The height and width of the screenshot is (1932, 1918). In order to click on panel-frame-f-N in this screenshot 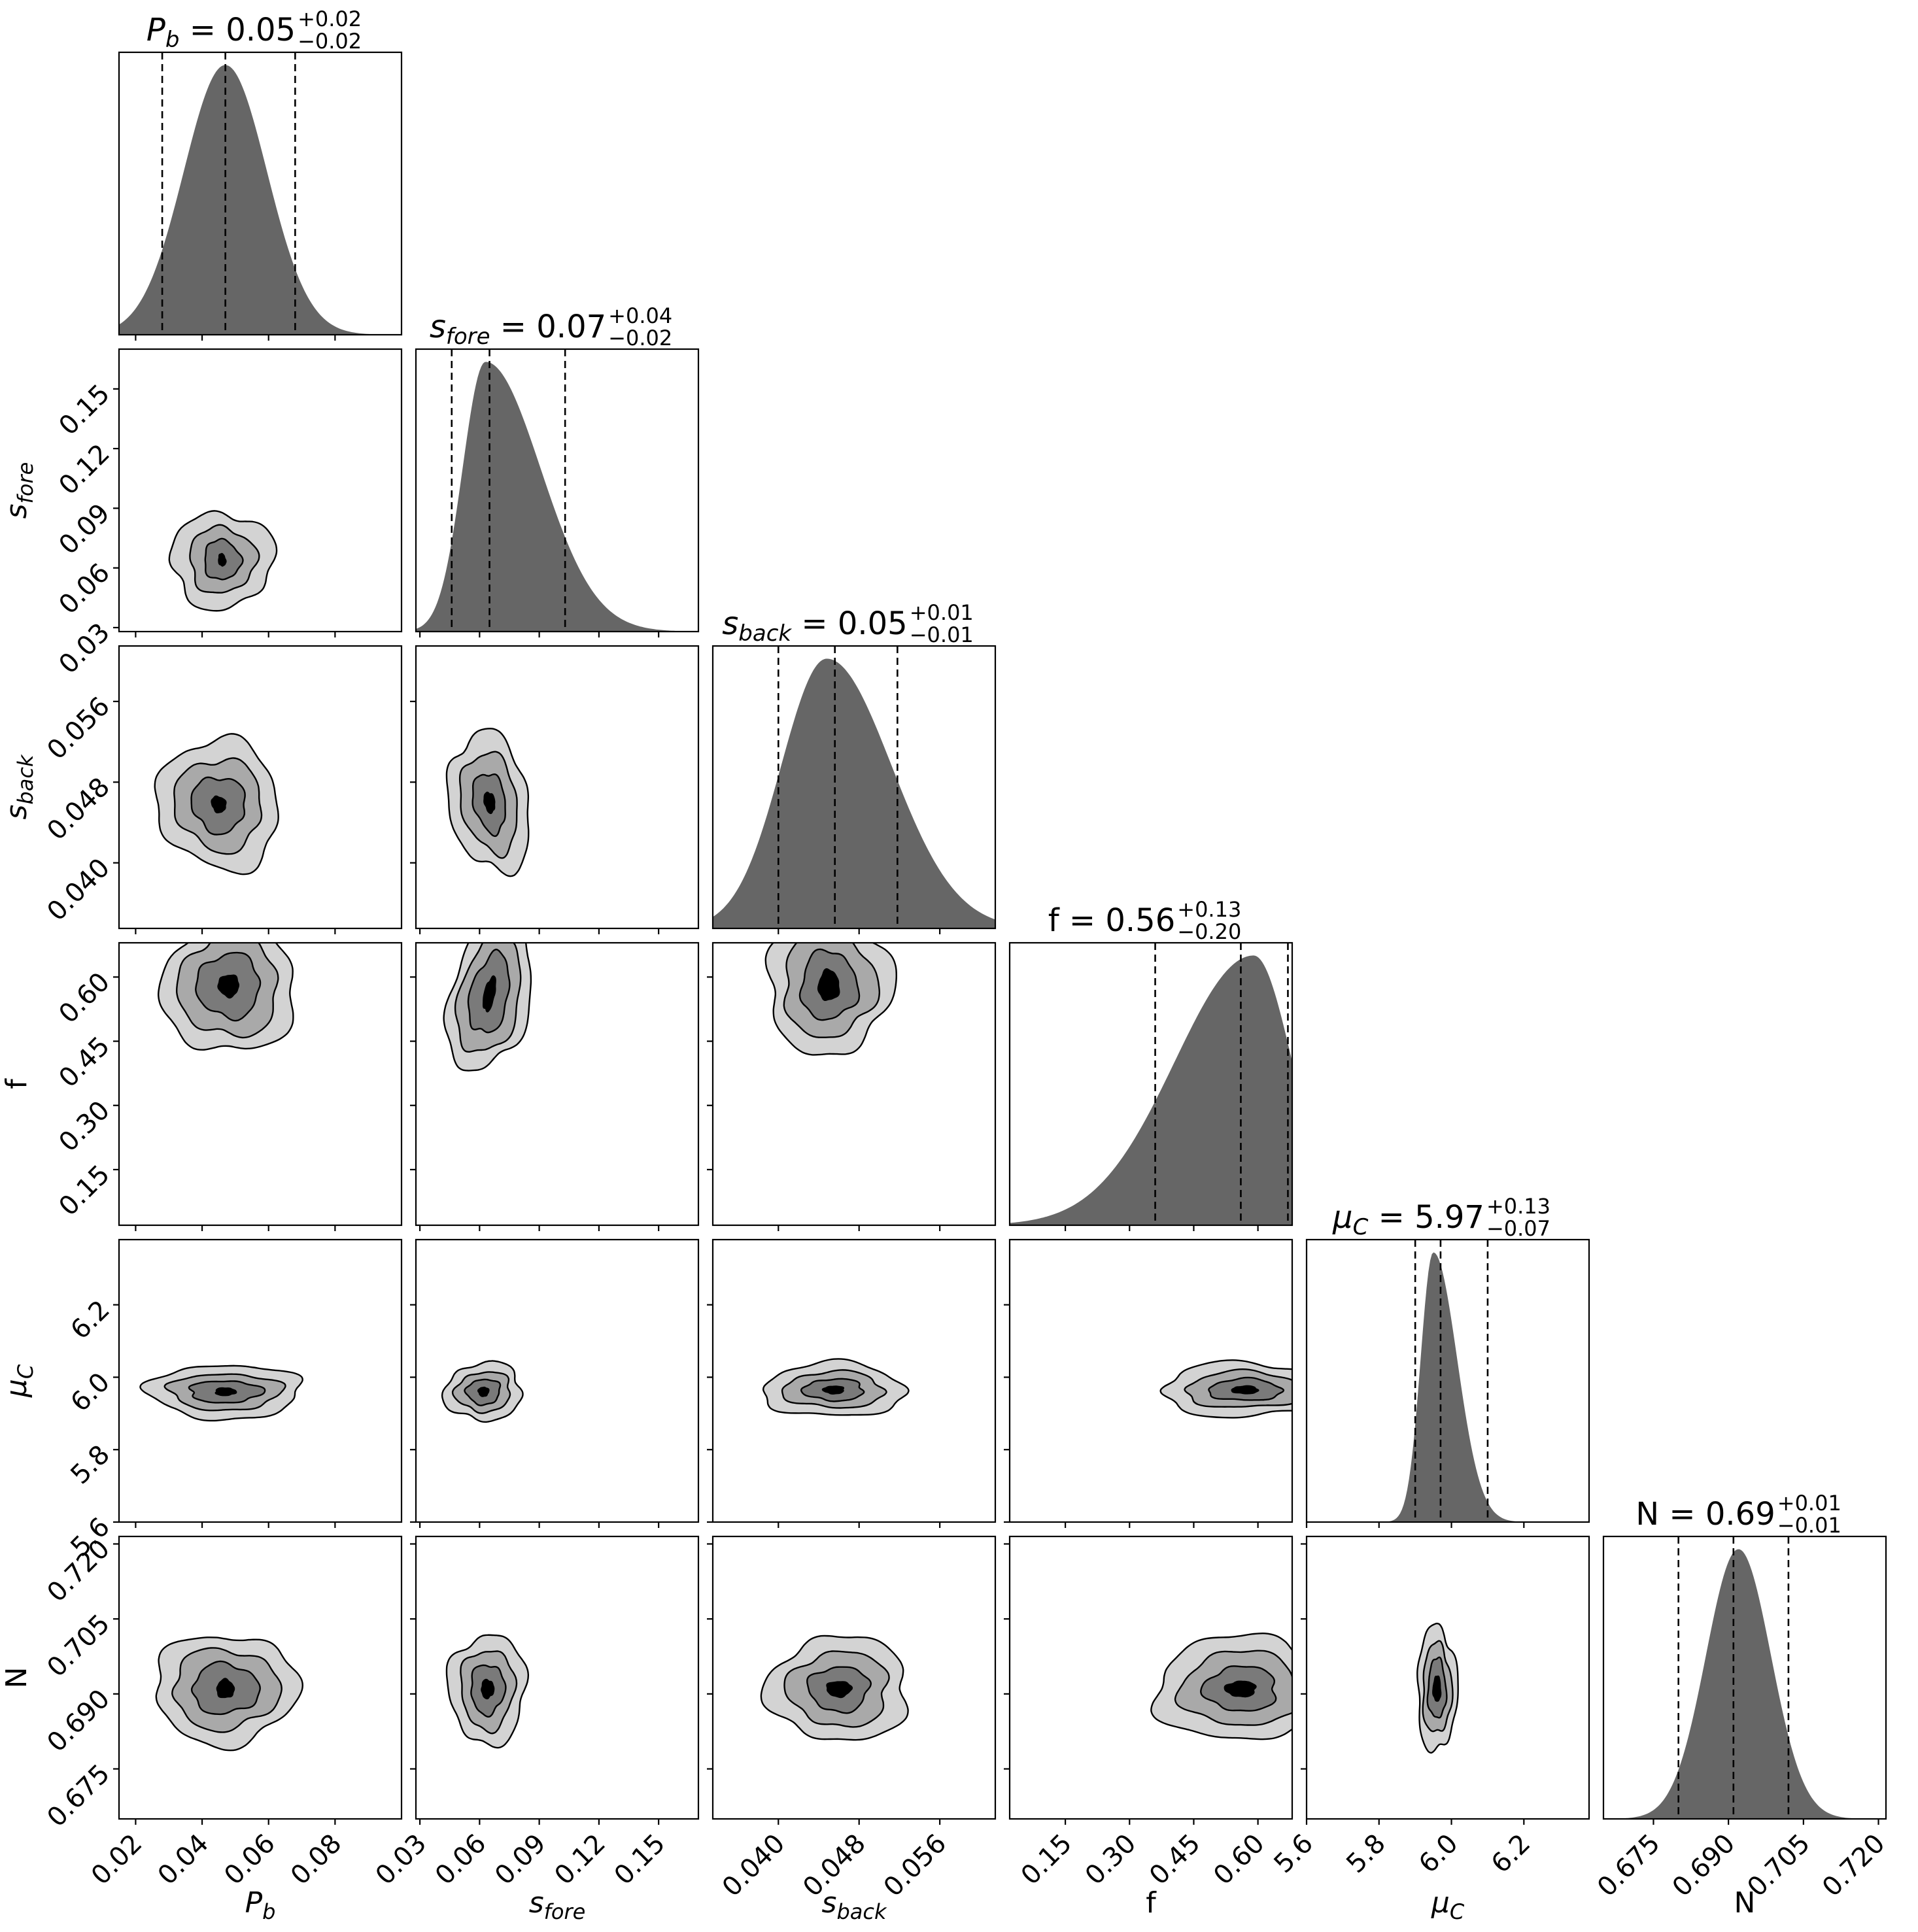, I will do `click(1150, 1677)`.